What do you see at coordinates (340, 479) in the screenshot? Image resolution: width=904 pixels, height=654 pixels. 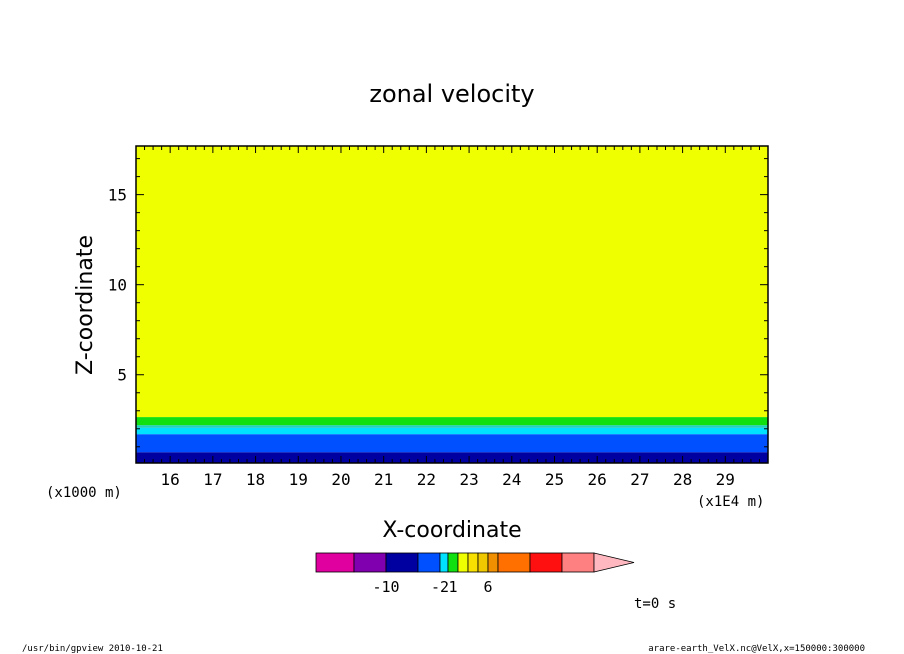 I see `x-tick-label: 20` at bounding box center [340, 479].